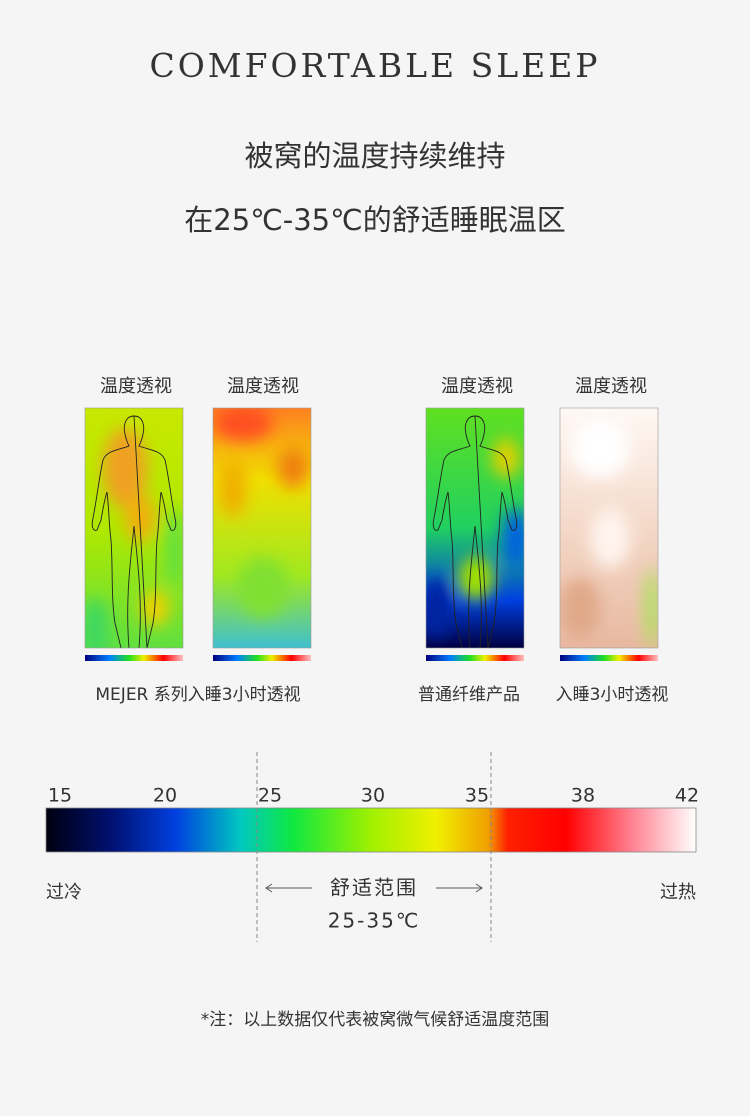 This screenshot has height=1116, width=750. I want to click on scale-tick: 20, so click(165, 796).